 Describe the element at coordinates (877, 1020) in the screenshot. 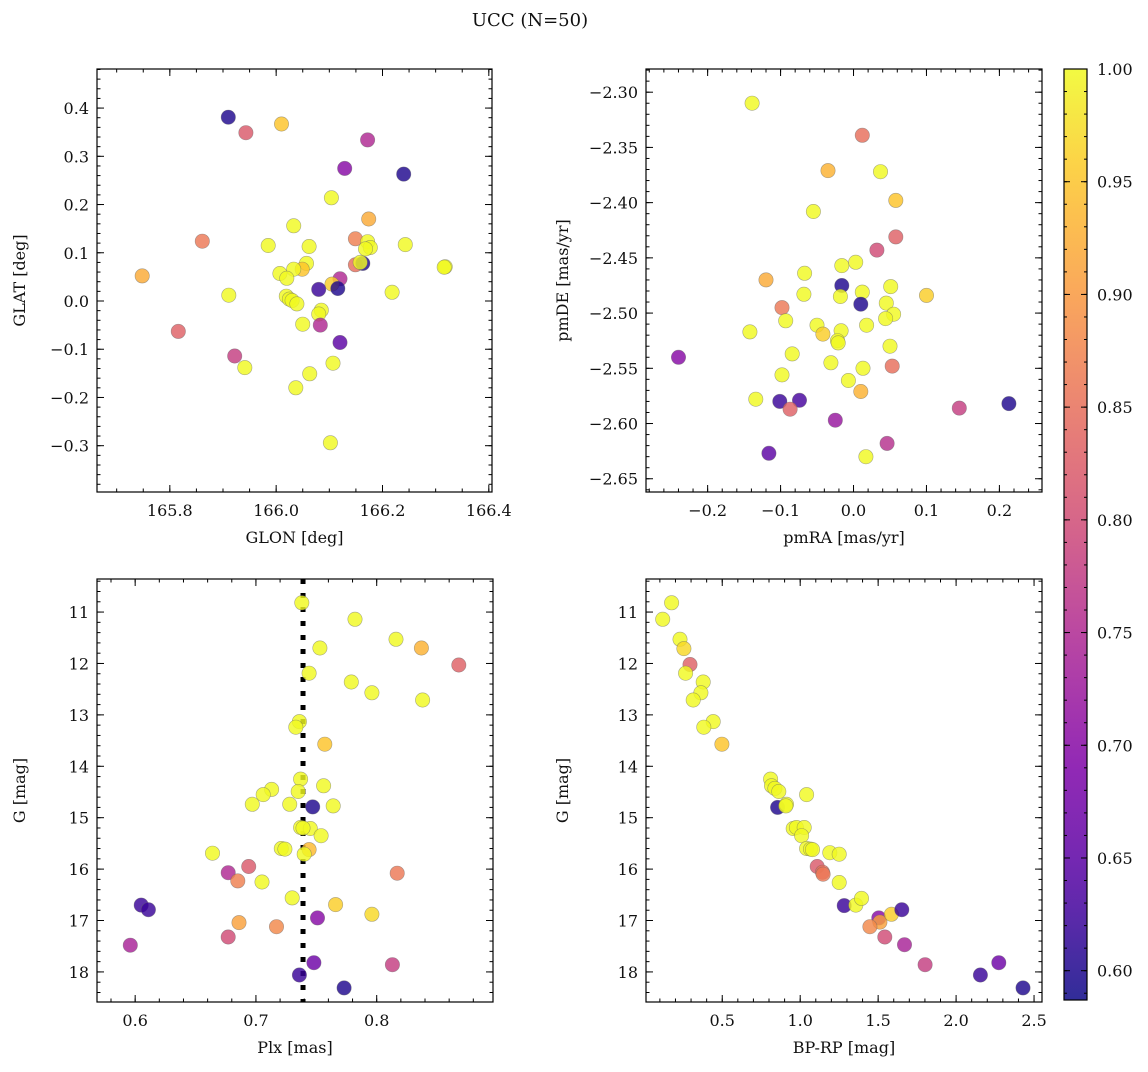

I see `x-tick-label: 1.5` at that location.